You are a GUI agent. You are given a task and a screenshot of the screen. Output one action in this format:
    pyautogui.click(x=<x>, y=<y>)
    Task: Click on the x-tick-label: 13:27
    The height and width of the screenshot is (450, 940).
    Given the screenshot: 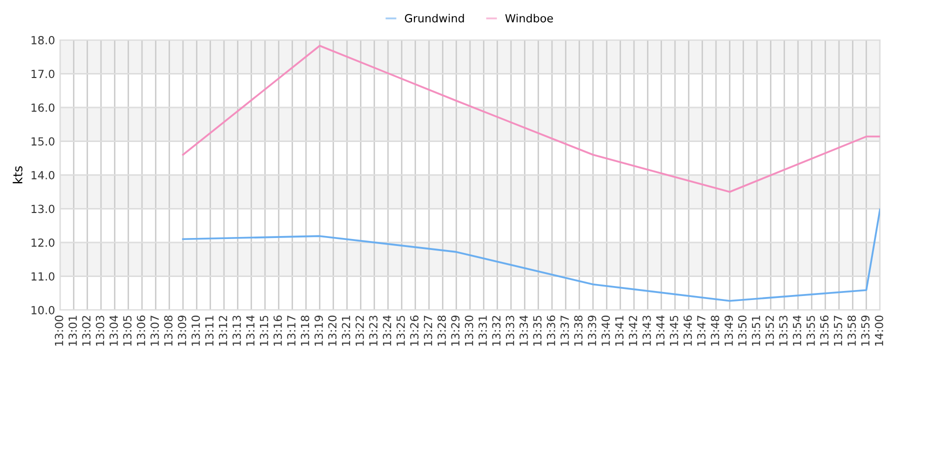 What is the action you would take?
    pyautogui.click(x=428, y=331)
    